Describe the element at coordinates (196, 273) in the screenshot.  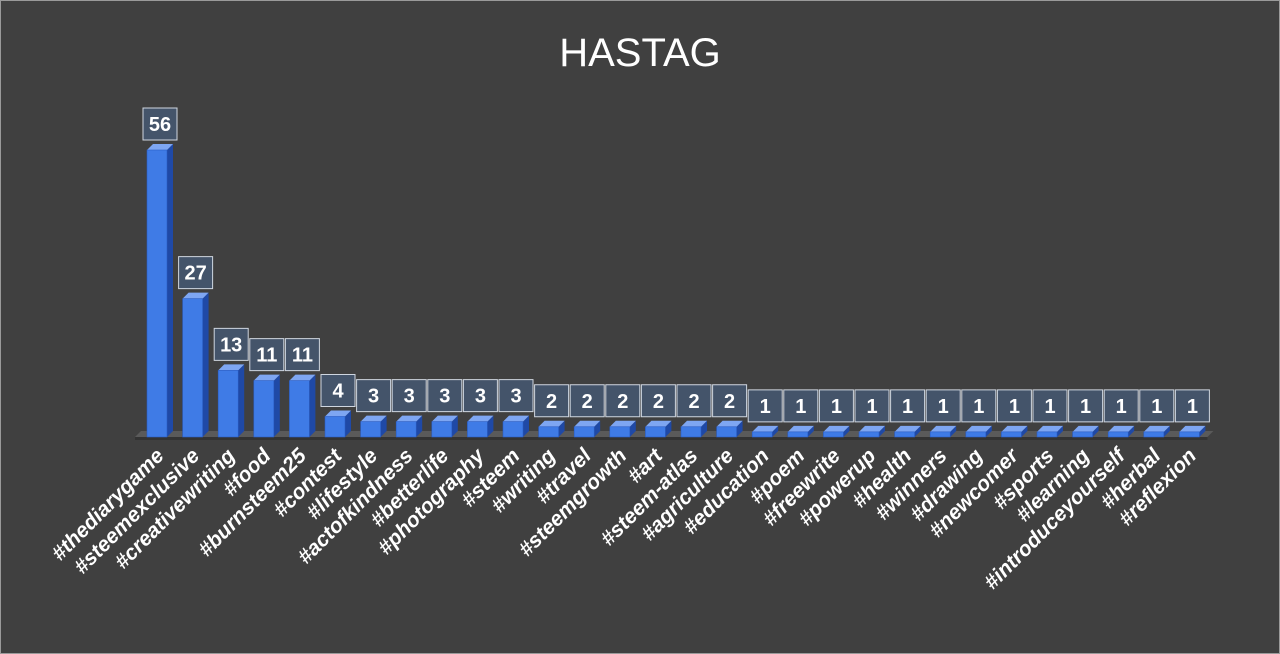
I see `data-label: 27` at that location.